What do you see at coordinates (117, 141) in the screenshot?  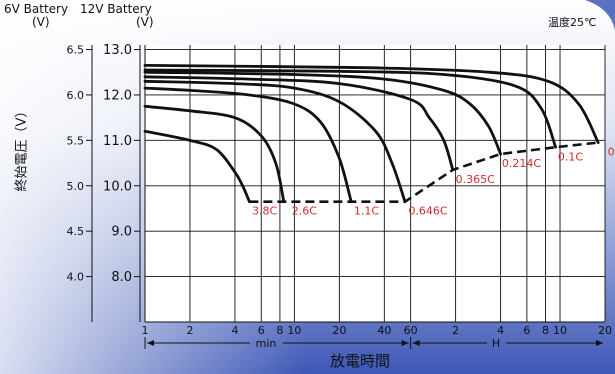 I see `y-tick-label-12v: 11.0` at bounding box center [117, 141].